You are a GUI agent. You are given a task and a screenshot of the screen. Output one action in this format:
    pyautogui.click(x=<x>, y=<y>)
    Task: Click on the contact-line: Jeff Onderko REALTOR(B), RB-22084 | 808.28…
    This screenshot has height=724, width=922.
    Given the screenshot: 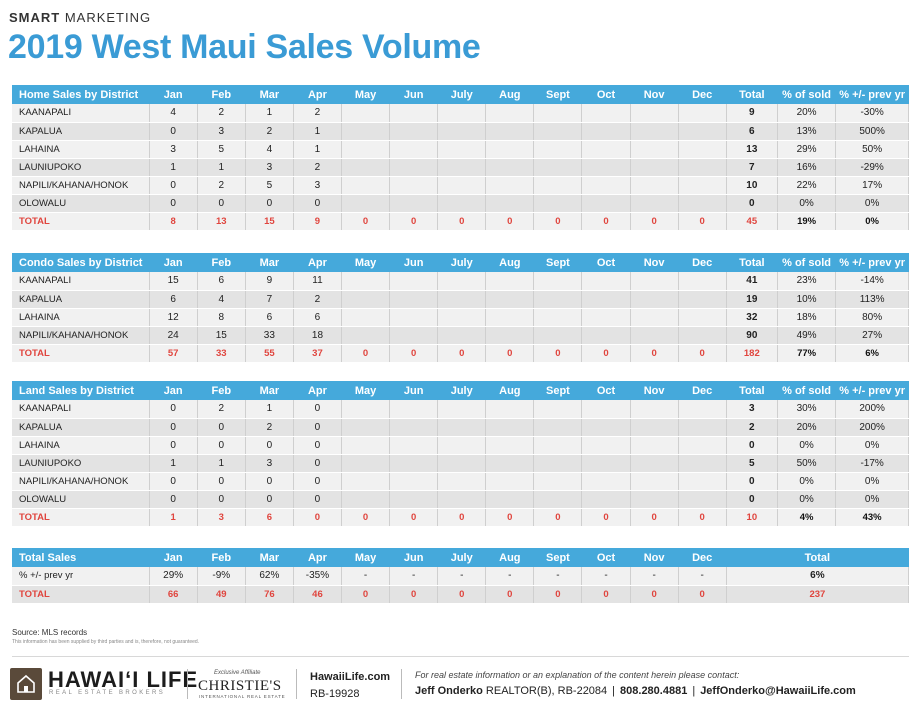 What is the action you would take?
    pyautogui.click(x=635, y=691)
    